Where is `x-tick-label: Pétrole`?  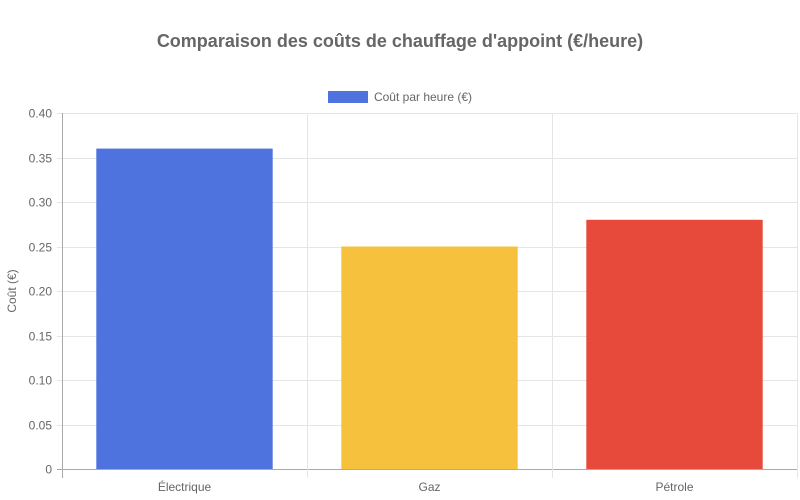
x-tick-label: Pétrole is located at coordinates (674, 487).